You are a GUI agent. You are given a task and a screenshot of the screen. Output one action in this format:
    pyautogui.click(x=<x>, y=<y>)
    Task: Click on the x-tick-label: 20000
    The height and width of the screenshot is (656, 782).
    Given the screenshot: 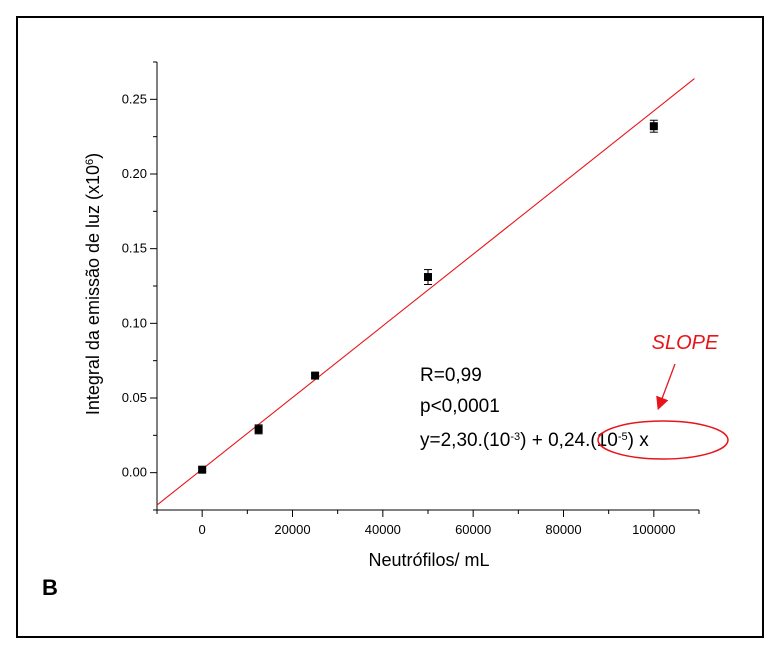 What is the action you would take?
    pyautogui.click(x=292, y=529)
    